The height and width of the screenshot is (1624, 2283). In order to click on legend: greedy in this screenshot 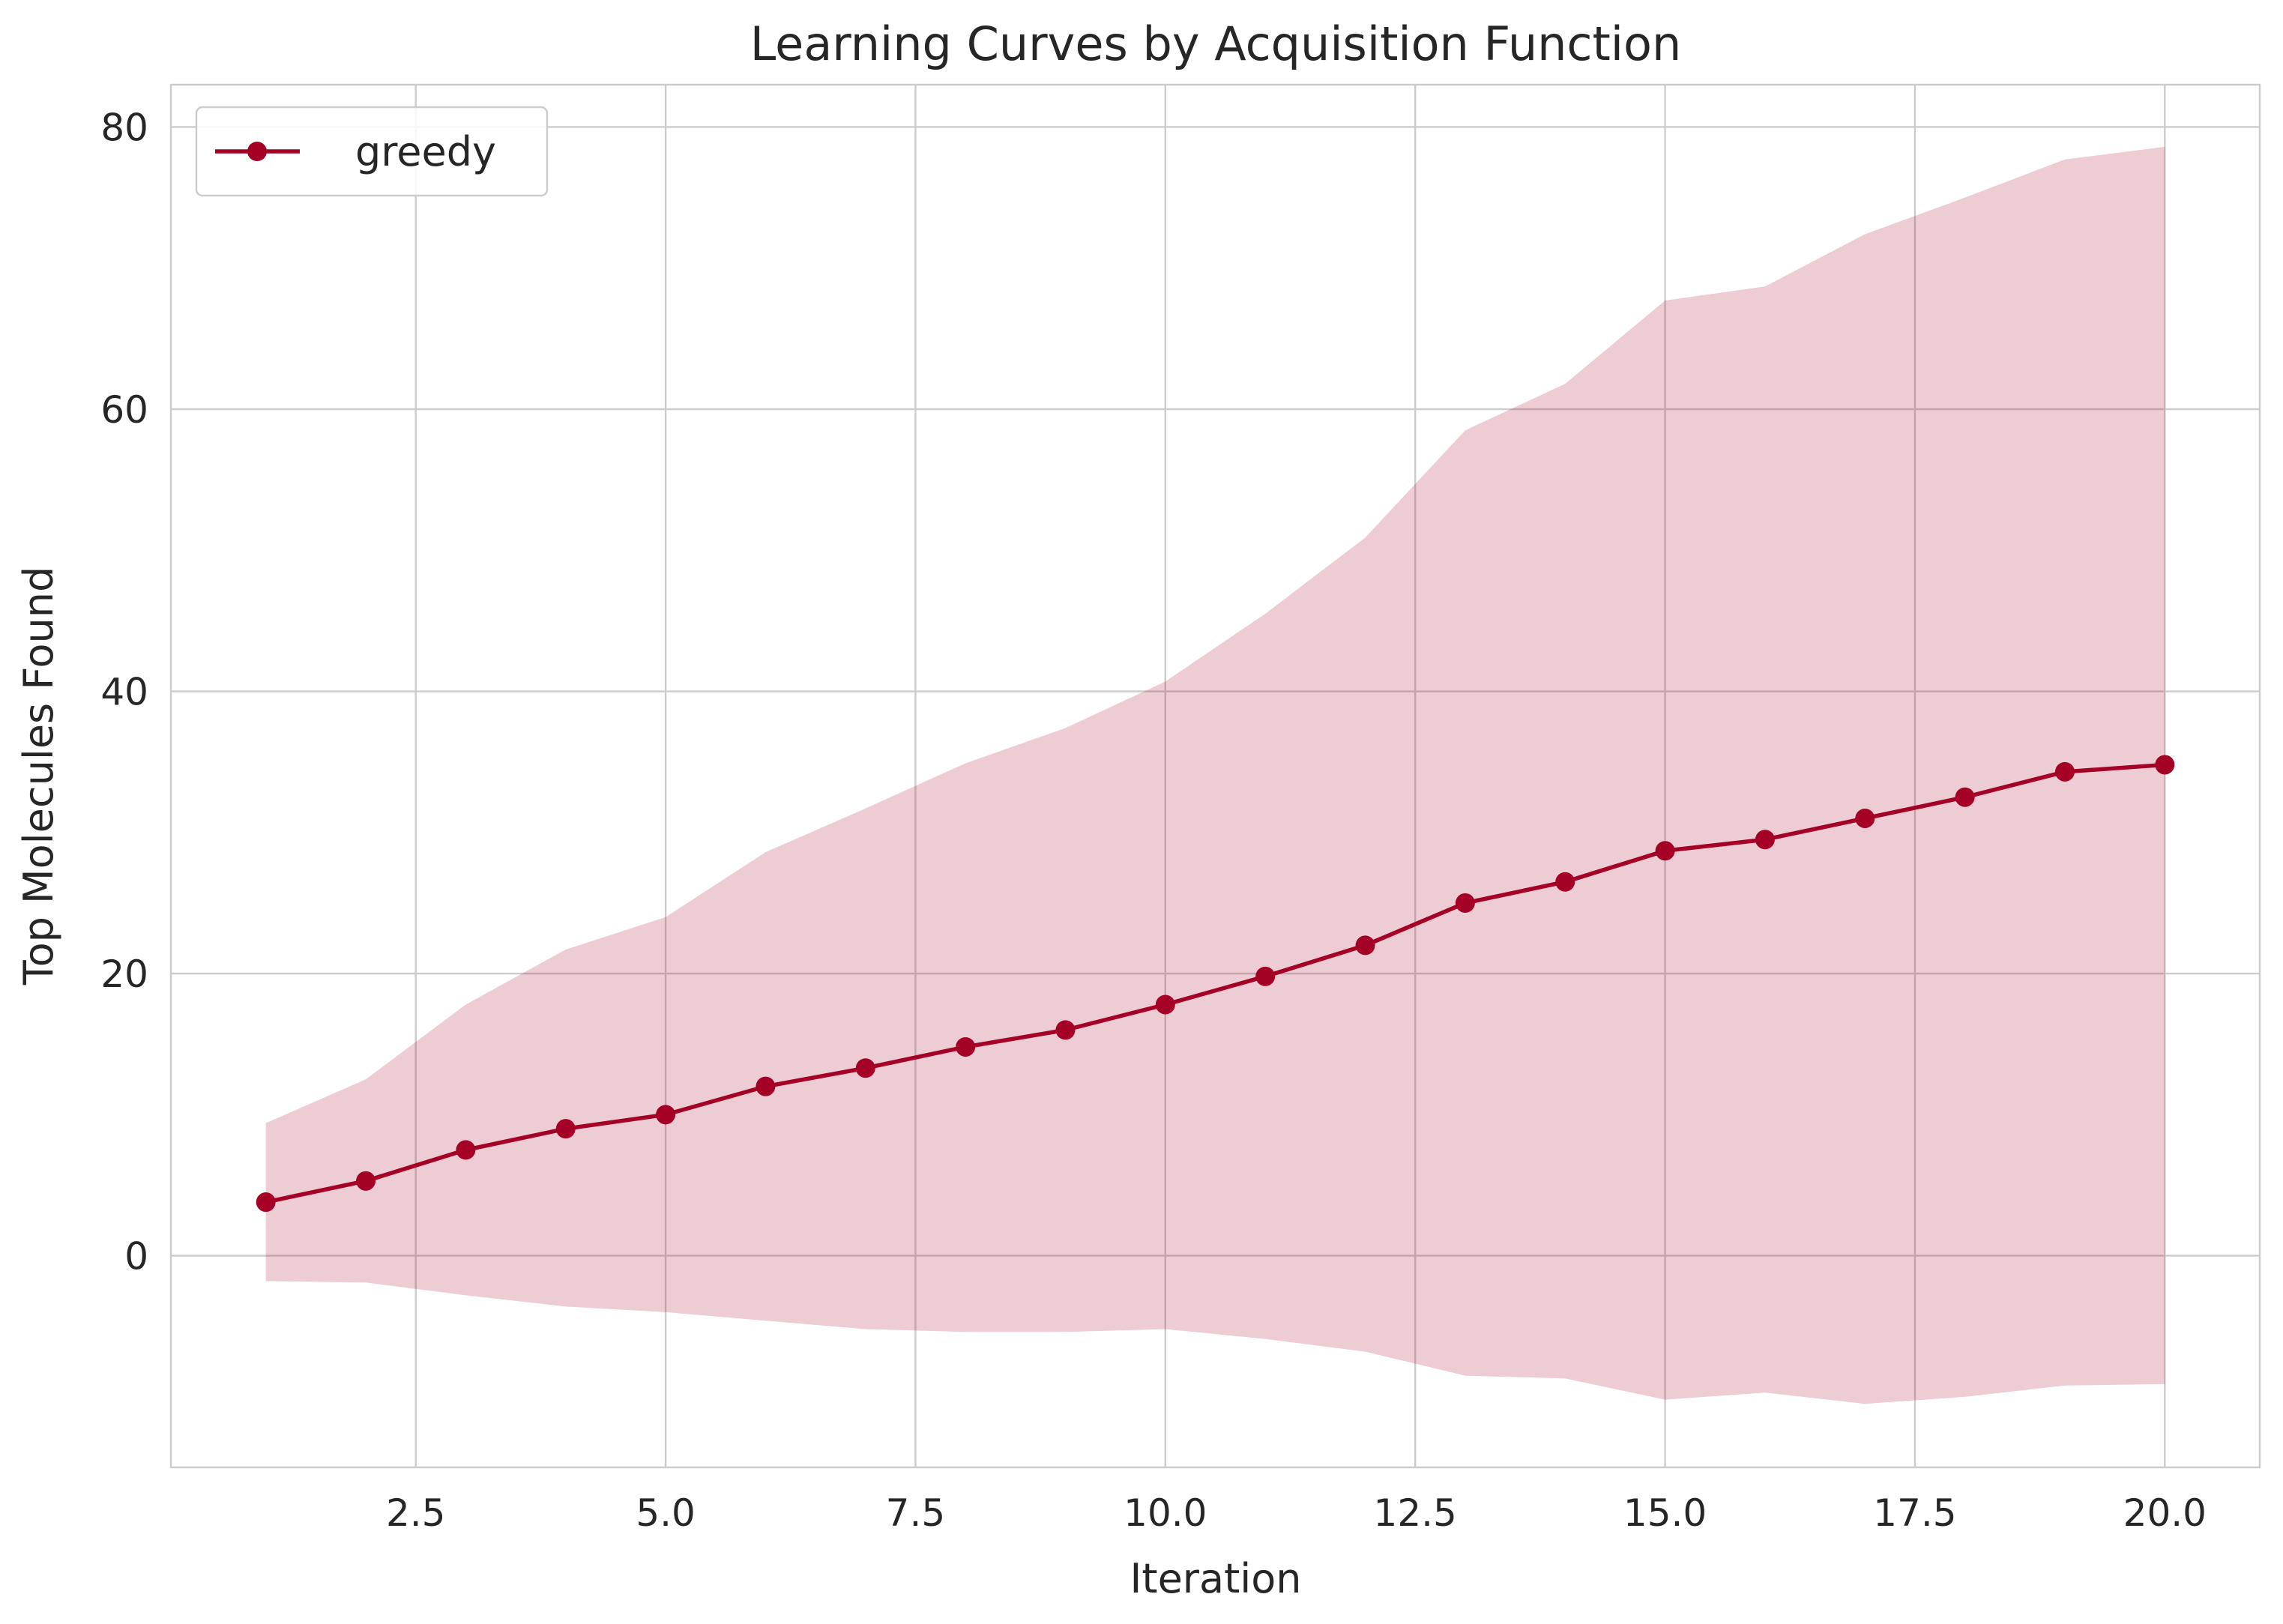, I will do `click(372, 151)`.